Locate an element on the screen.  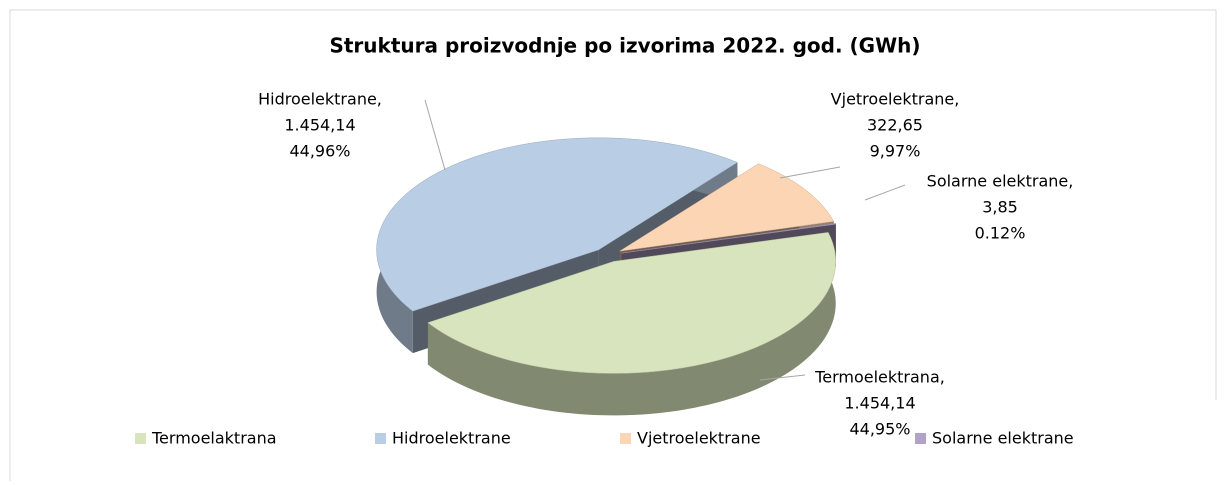
data-label-percent: 9,97% is located at coordinates (895, 151).